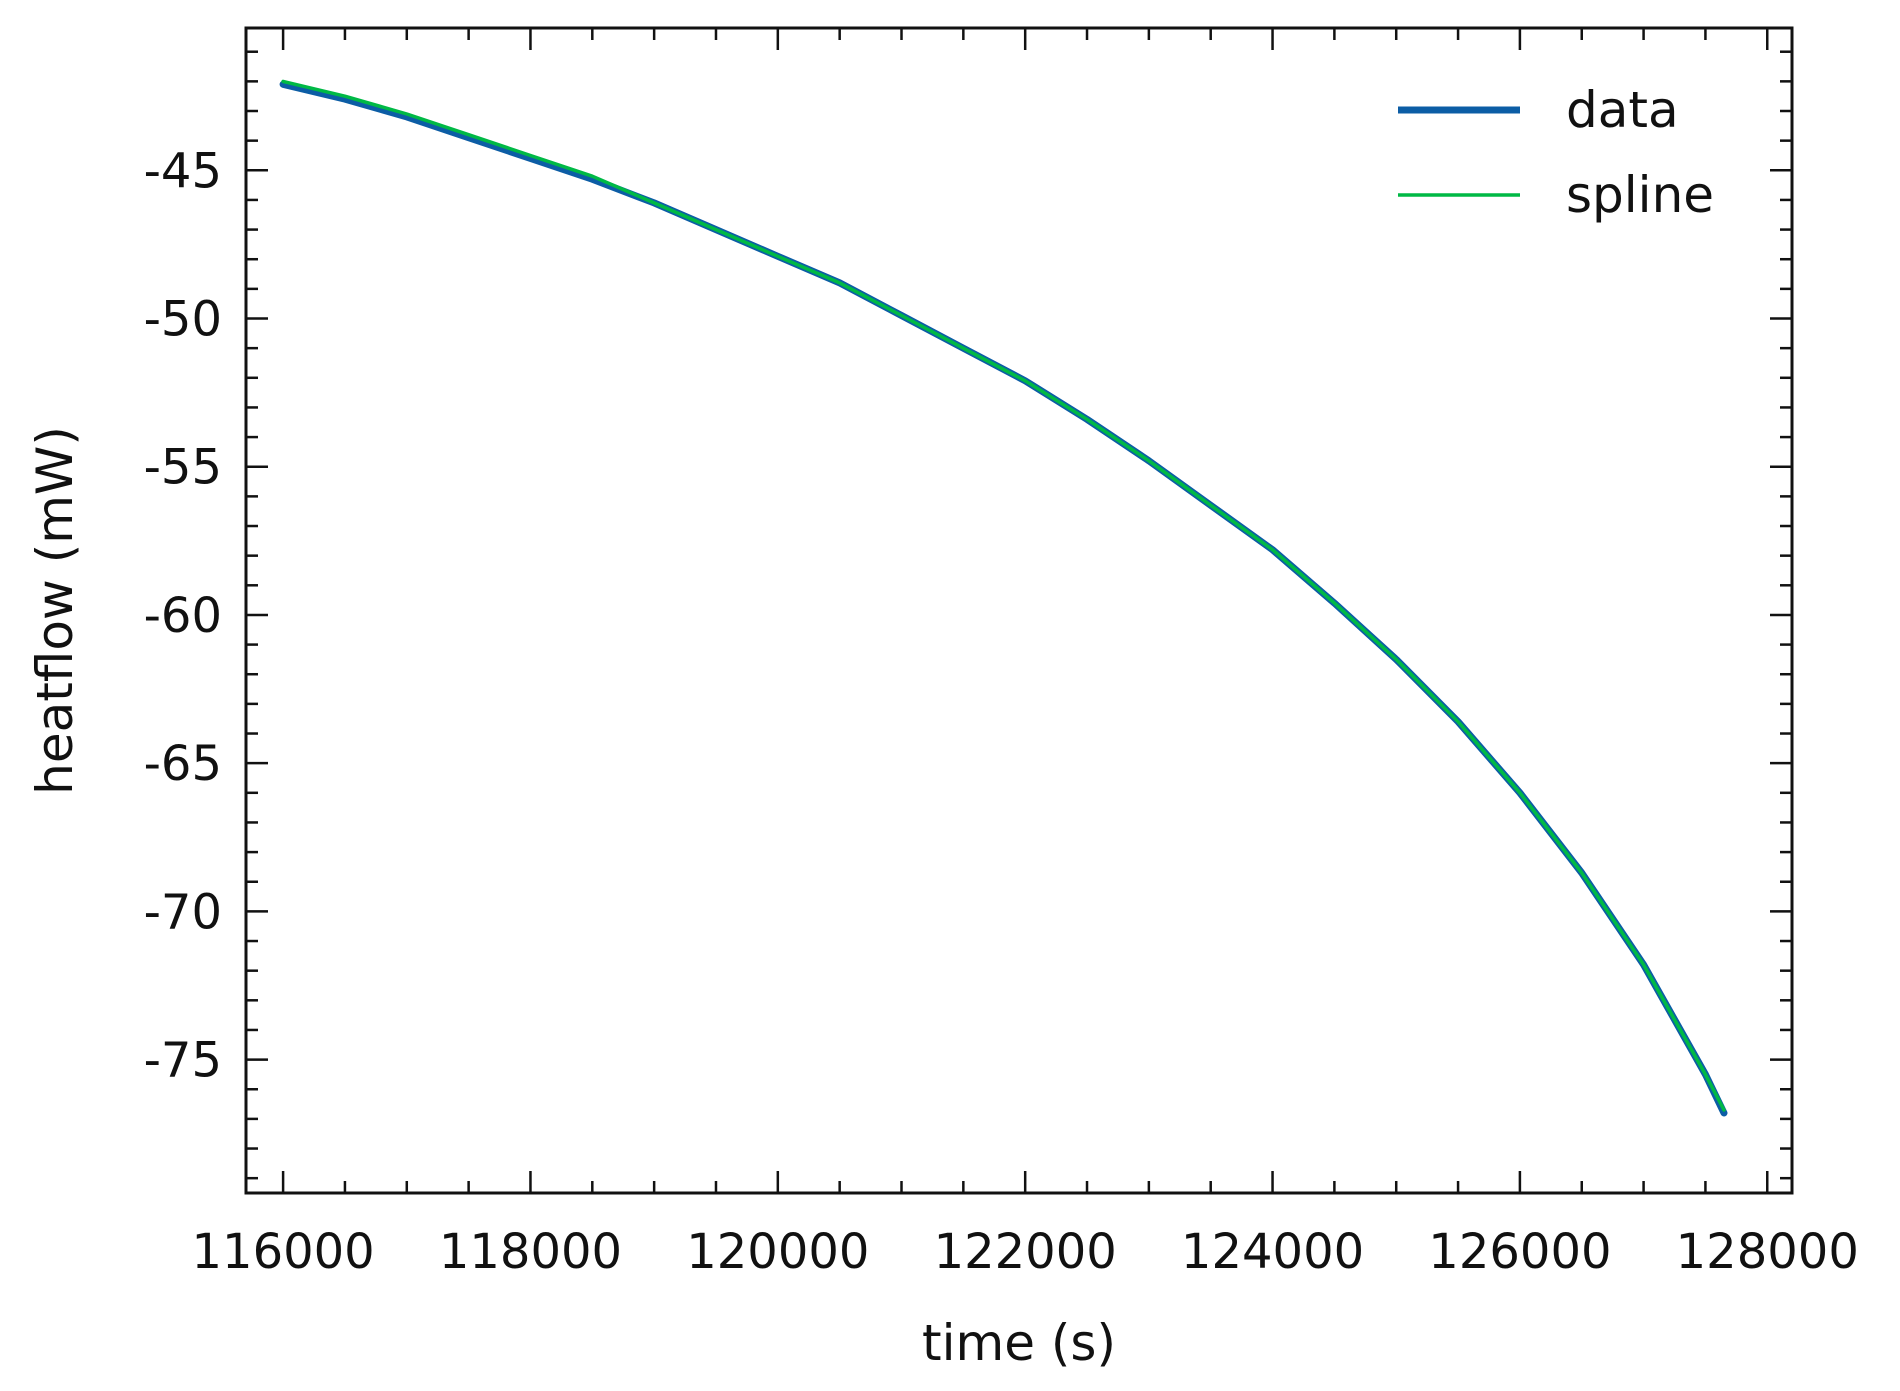 The image size is (1900, 1391). What do you see at coordinates (1622, 110) in the screenshot?
I see `legend-label-data: data` at bounding box center [1622, 110].